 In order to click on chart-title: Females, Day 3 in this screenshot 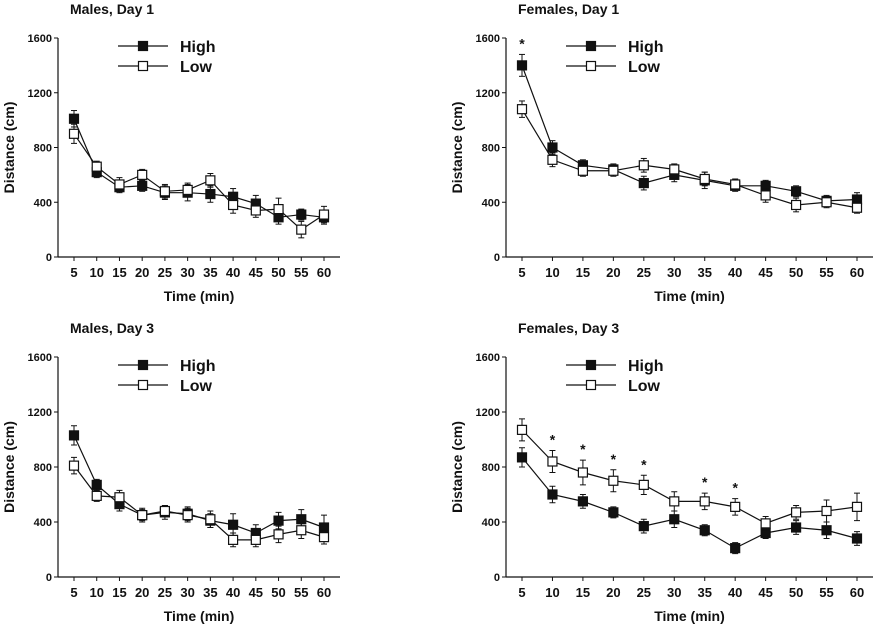, I will do `click(568, 328)`.